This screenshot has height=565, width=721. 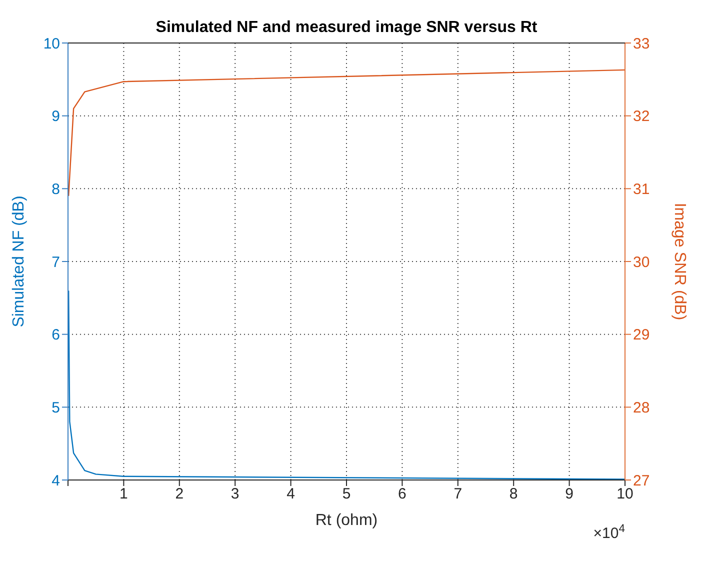 What do you see at coordinates (51, 43) in the screenshot?
I see `y-tick-label: 10` at bounding box center [51, 43].